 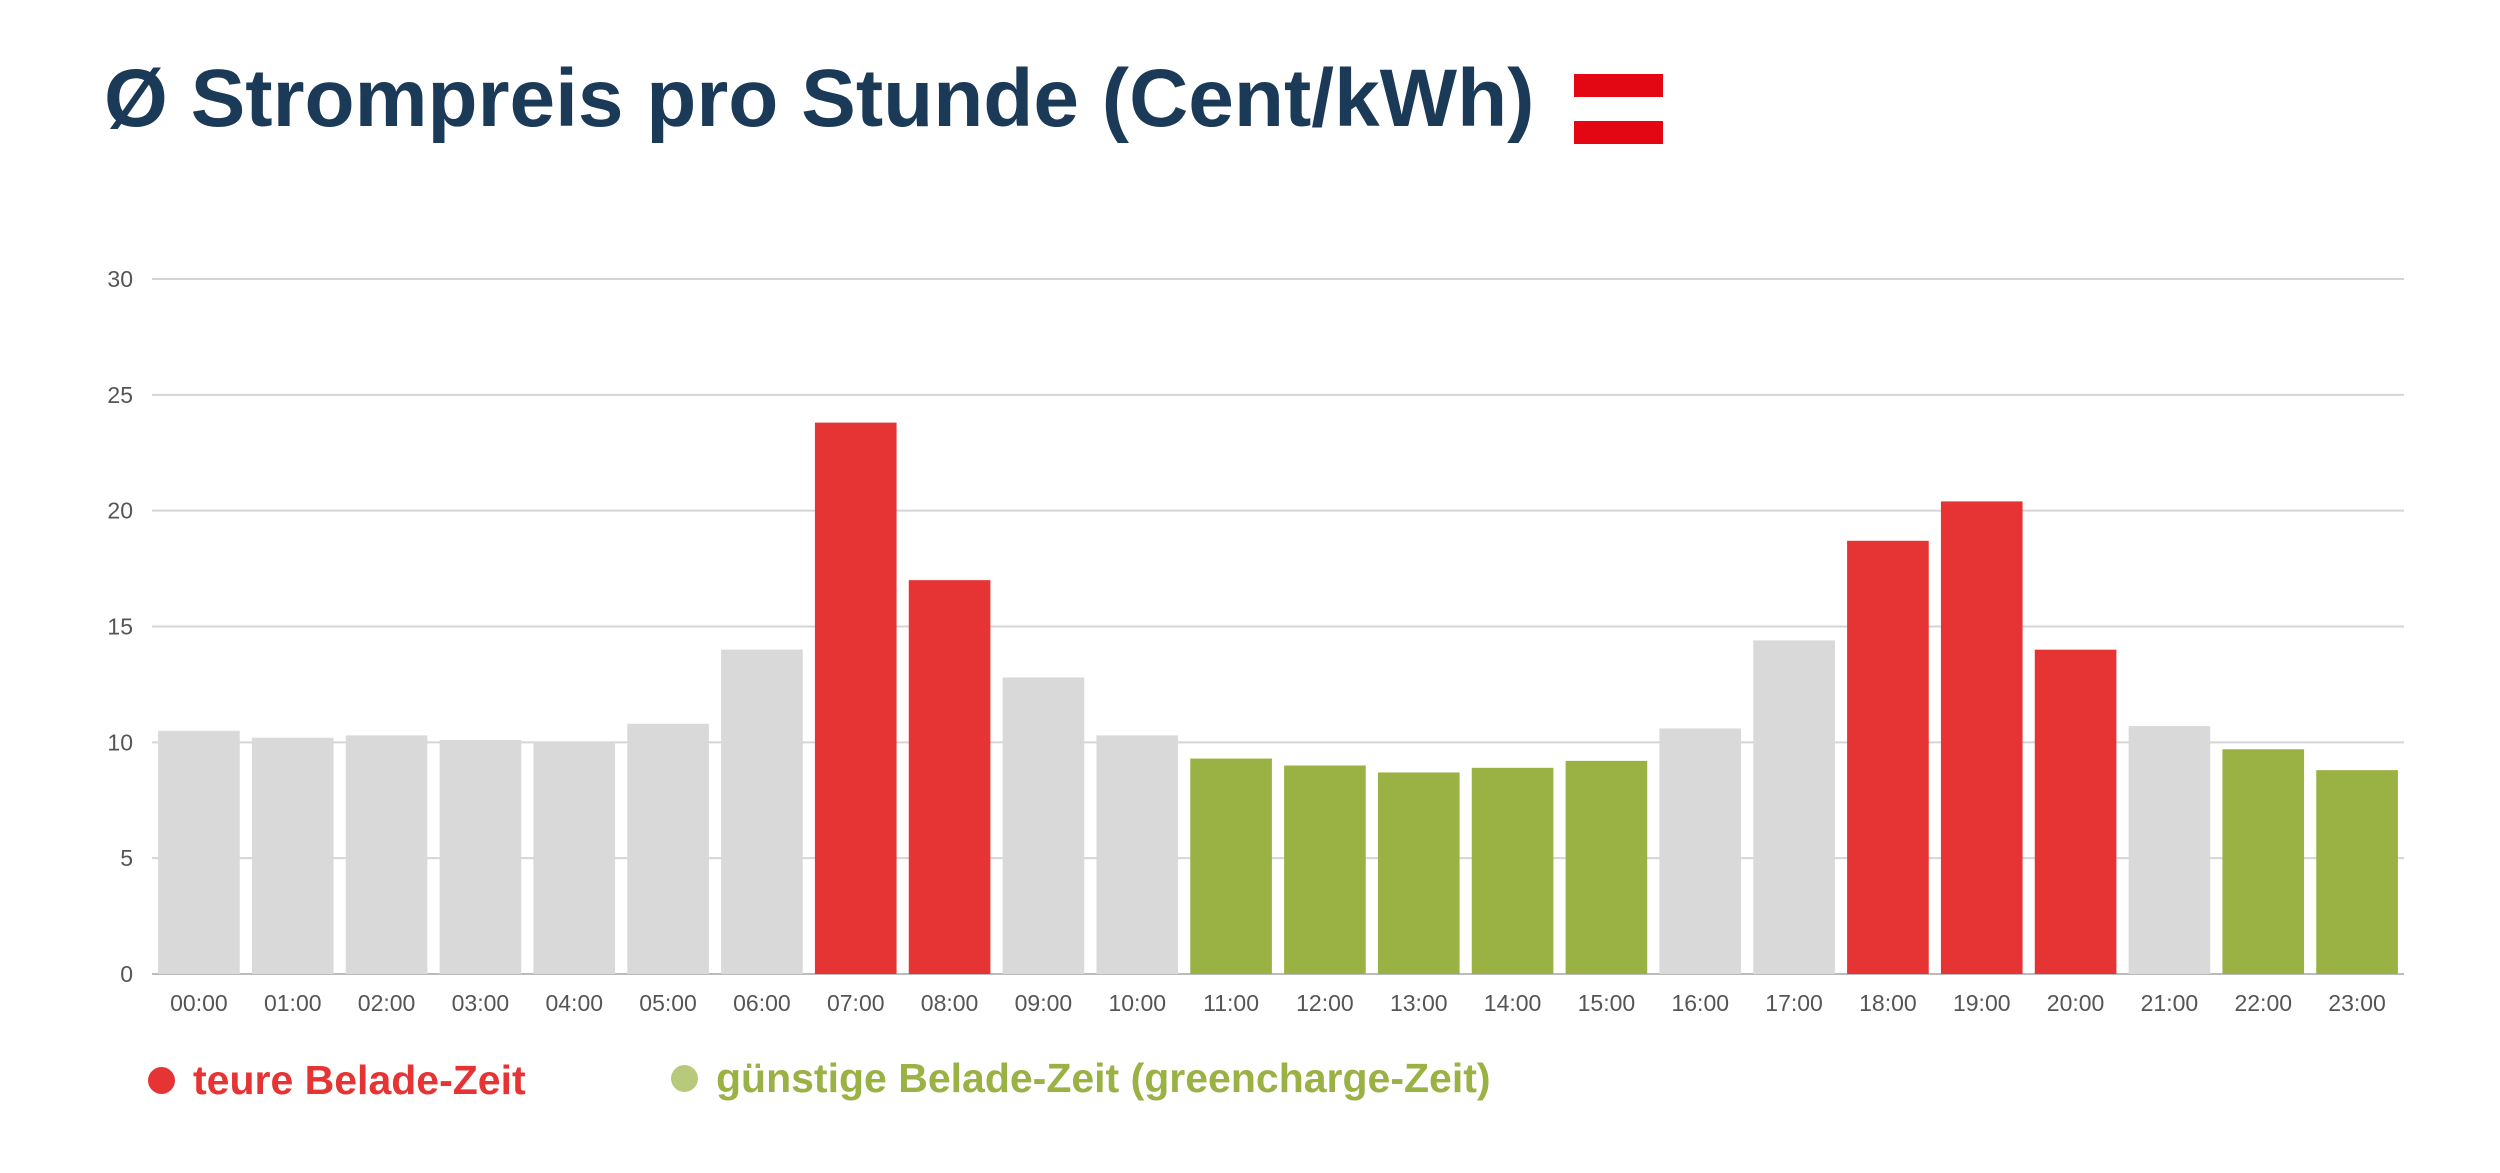 I want to click on x-tick-label: 16:00, so click(x=1700, y=1003).